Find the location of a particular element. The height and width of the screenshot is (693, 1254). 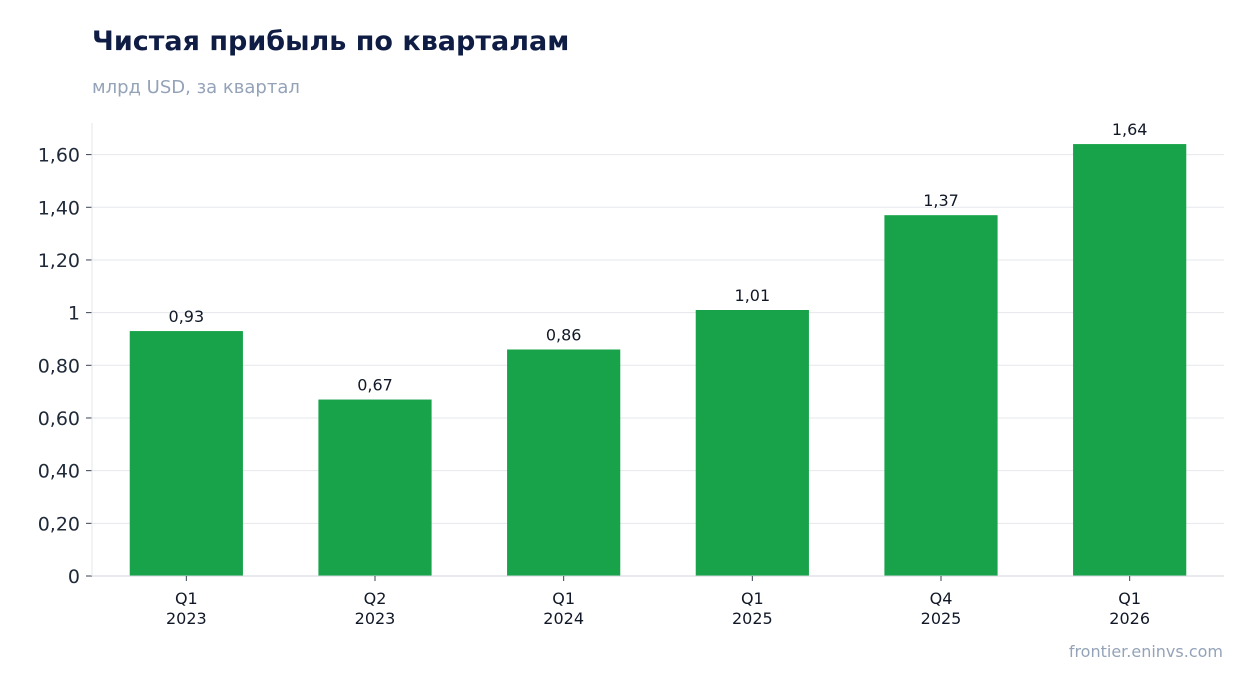

source-link: frontier.eninvs.com is located at coordinates (1145, 651).